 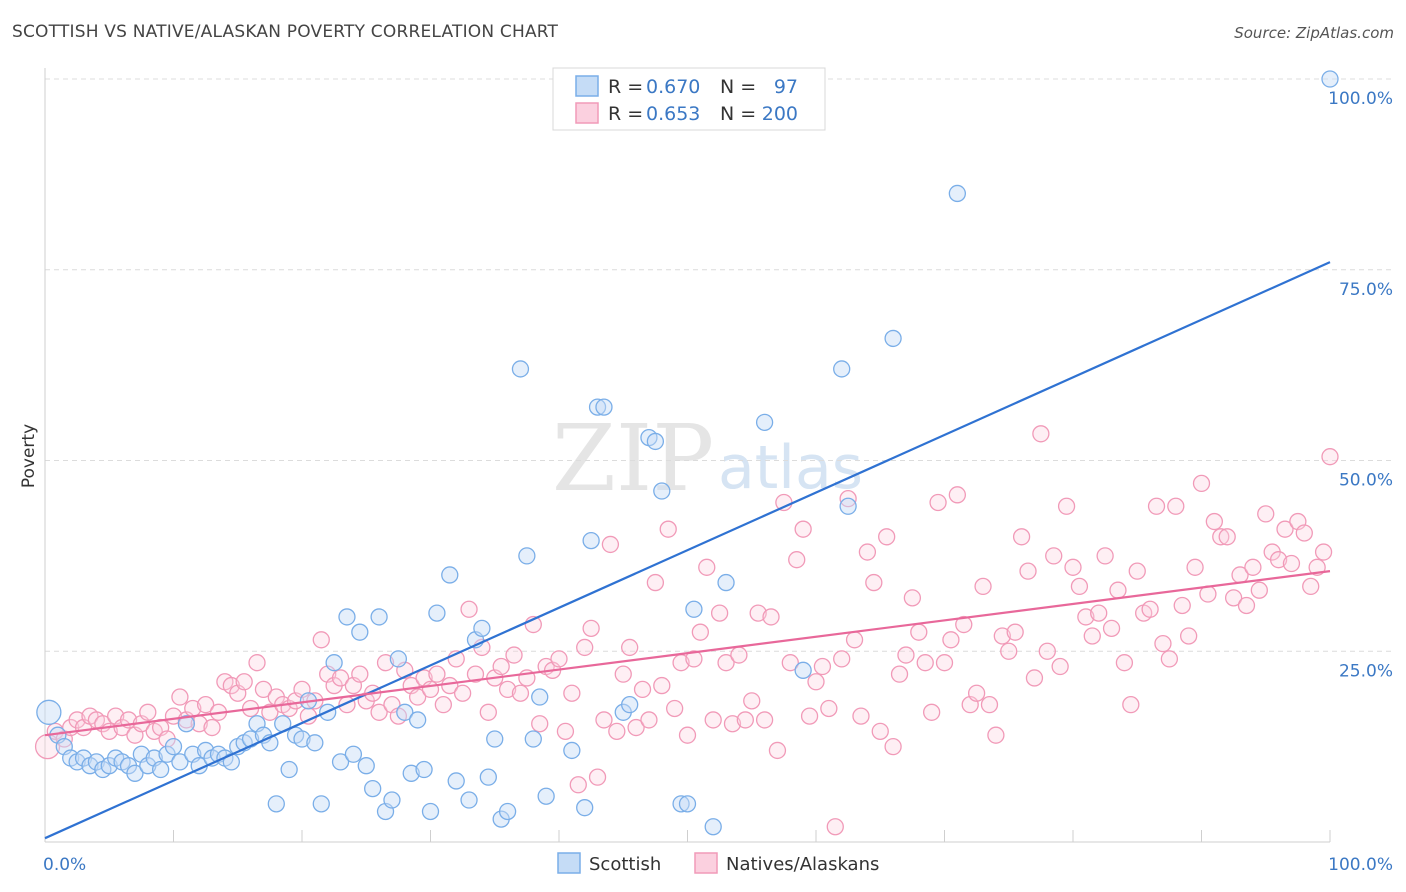 I want to click on chart-source: Source: ZipAtlas.com, so click(x=1314, y=33).